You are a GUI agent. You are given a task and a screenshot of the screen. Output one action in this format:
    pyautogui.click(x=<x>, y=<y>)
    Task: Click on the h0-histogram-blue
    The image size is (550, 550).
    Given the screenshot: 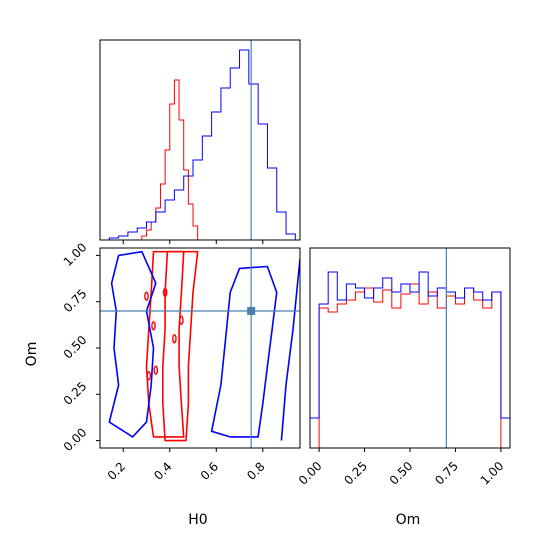 What is the action you would take?
    pyautogui.click(x=200, y=144)
    